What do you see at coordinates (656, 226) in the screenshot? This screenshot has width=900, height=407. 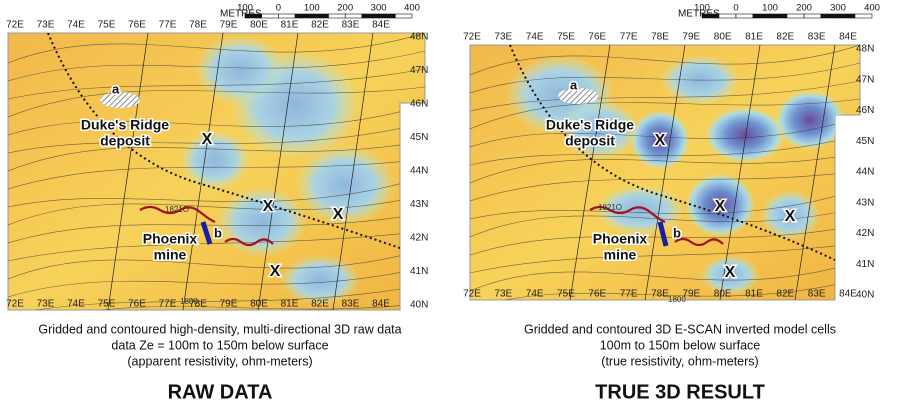 I see `vein-trace` at bounding box center [656, 226].